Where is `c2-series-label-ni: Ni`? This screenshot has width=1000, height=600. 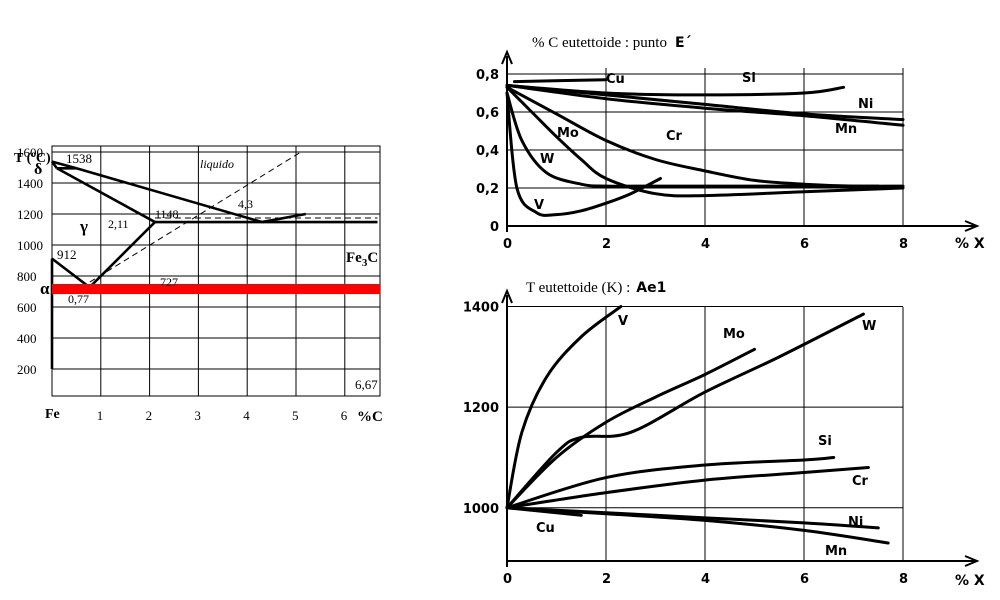 c2-series-label-ni: Ni is located at coordinates (855, 522).